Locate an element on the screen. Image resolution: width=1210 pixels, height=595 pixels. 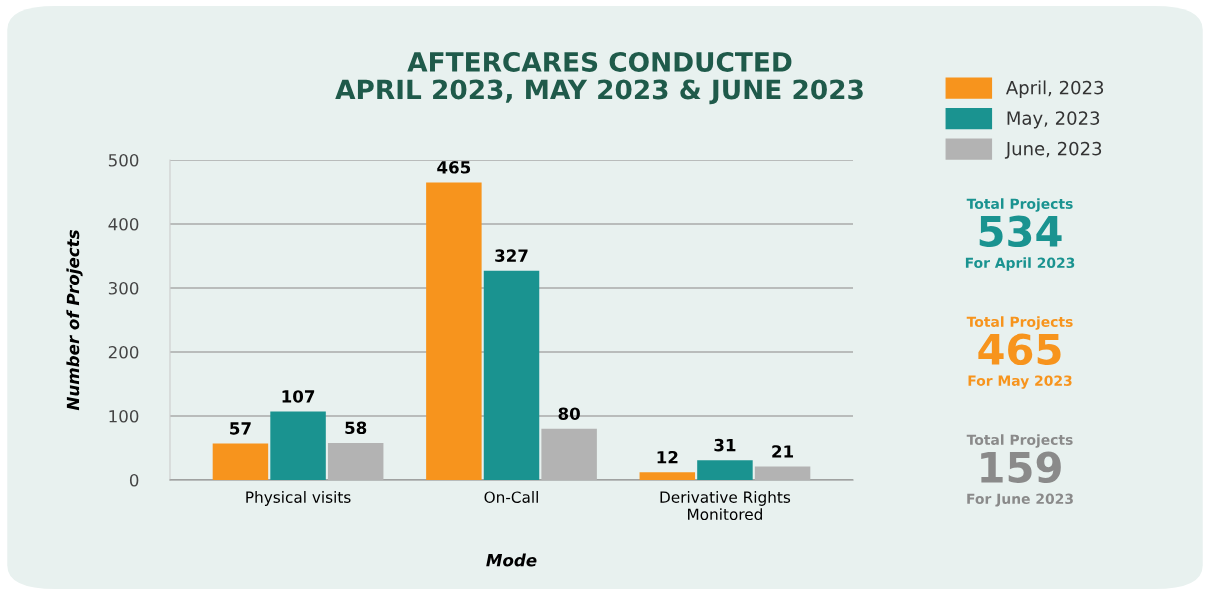
y-tick-label: 500 is located at coordinates (123, 160).